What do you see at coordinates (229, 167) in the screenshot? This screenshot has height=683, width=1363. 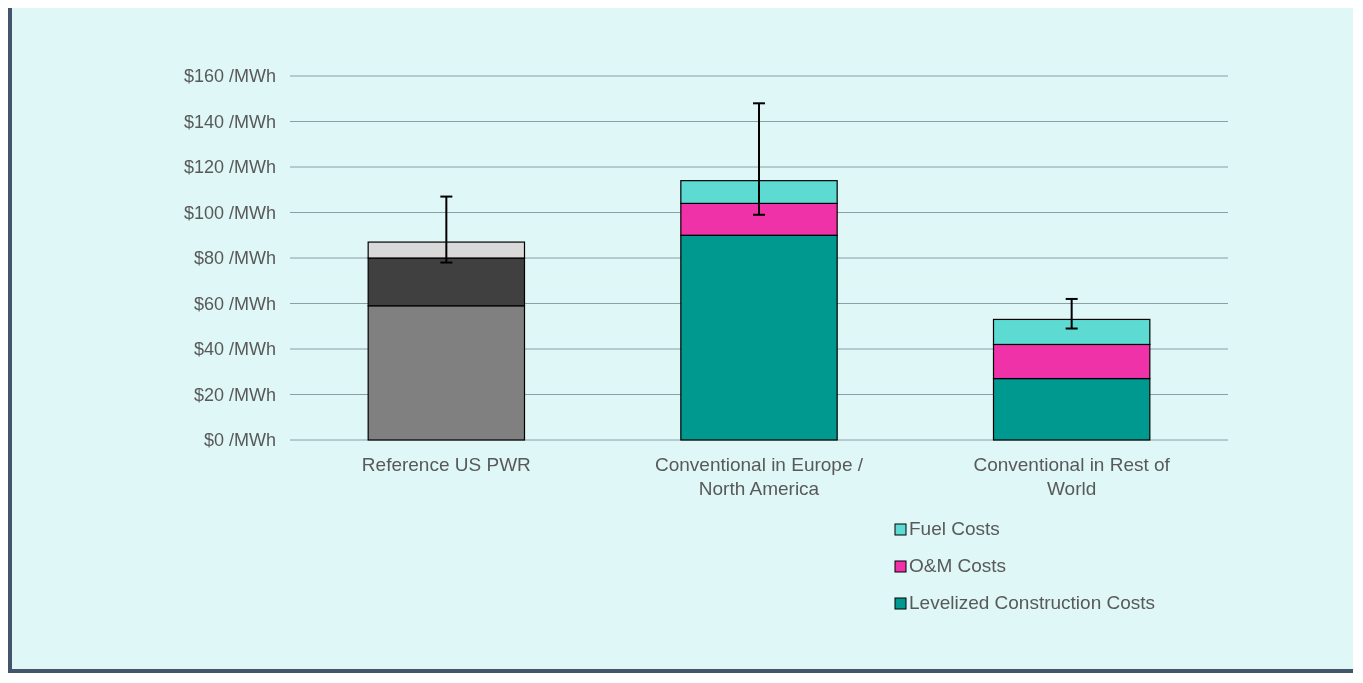 I see `y-tick-label: $120 /MWh` at bounding box center [229, 167].